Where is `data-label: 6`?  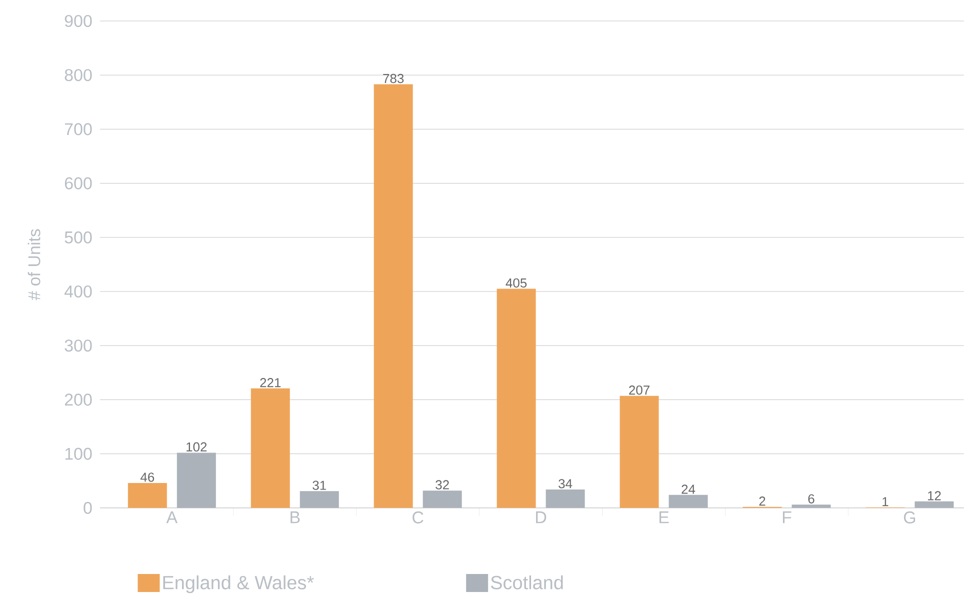 data-label: 6 is located at coordinates (811, 499).